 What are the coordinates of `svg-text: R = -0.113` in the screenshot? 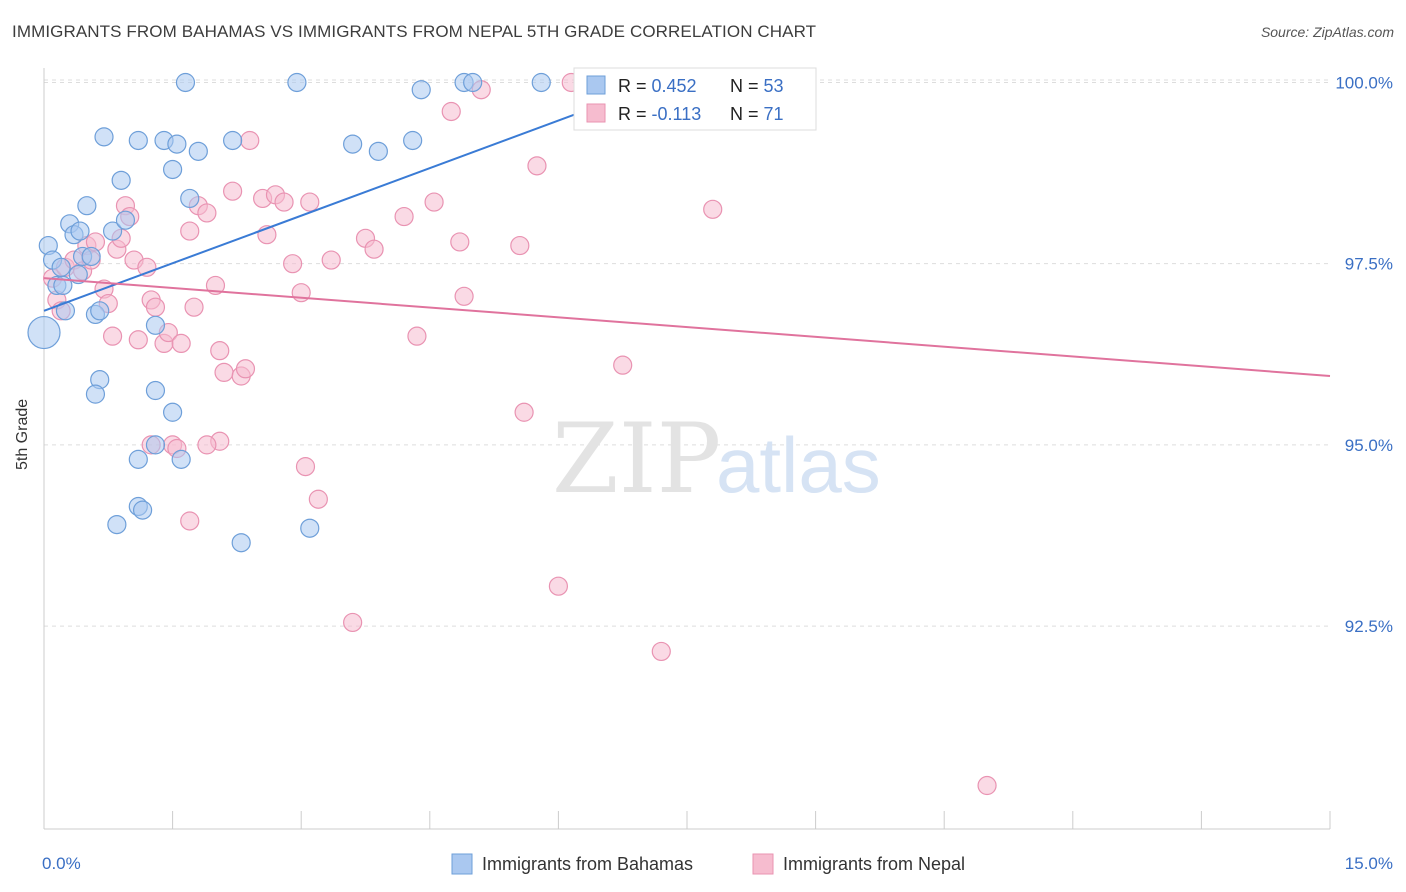 It's located at (659, 114).